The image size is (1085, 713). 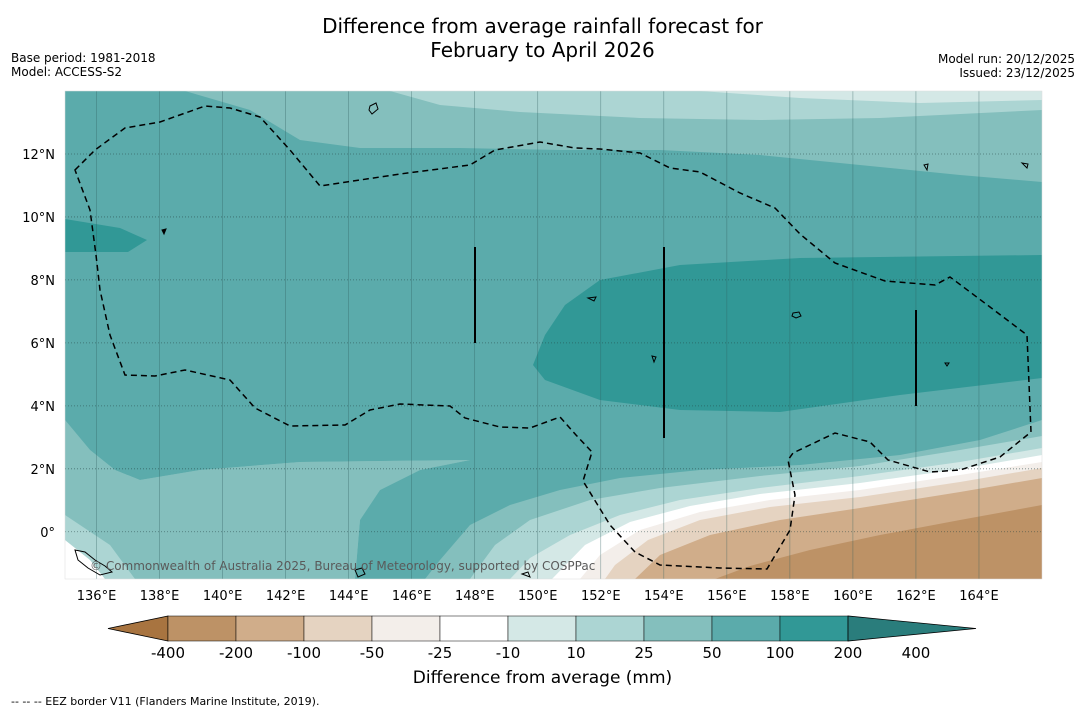 What do you see at coordinates (440, 653) in the screenshot?
I see `colorbar-tick-label: -25` at bounding box center [440, 653].